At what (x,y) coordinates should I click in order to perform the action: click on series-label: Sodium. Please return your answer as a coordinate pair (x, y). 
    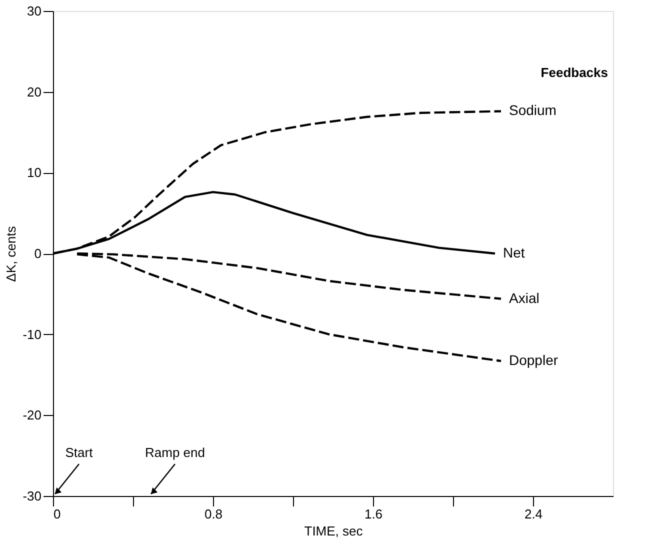
    Looking at the image, I should click on (532, 110).